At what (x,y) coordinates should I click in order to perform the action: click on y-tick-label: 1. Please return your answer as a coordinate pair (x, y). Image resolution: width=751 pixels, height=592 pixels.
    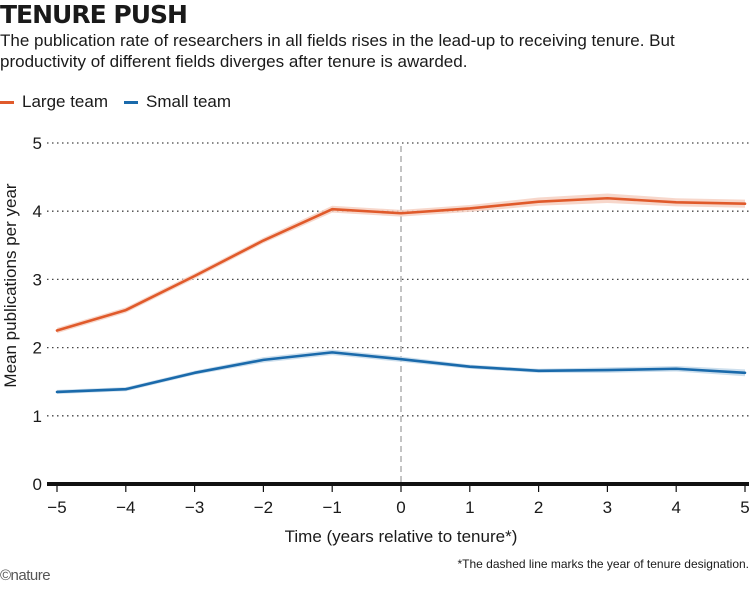
    Looking at the image, I should click on (37, 416).